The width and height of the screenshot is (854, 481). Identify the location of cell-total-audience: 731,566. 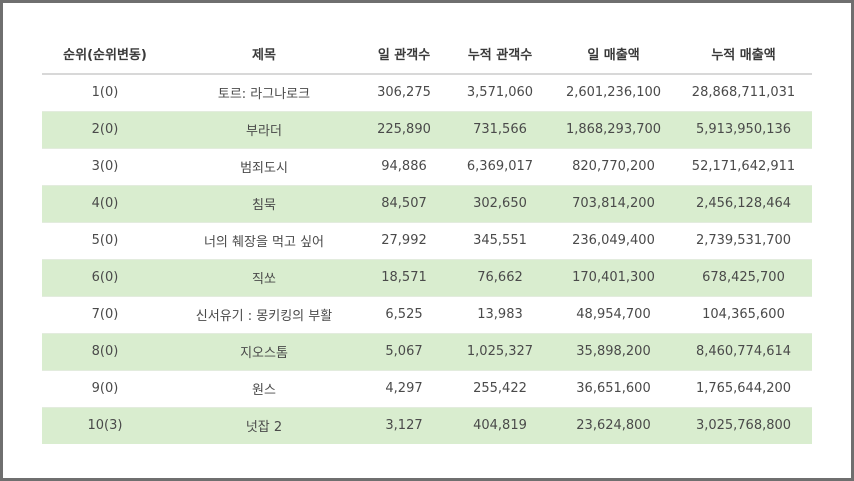
(500, 130).